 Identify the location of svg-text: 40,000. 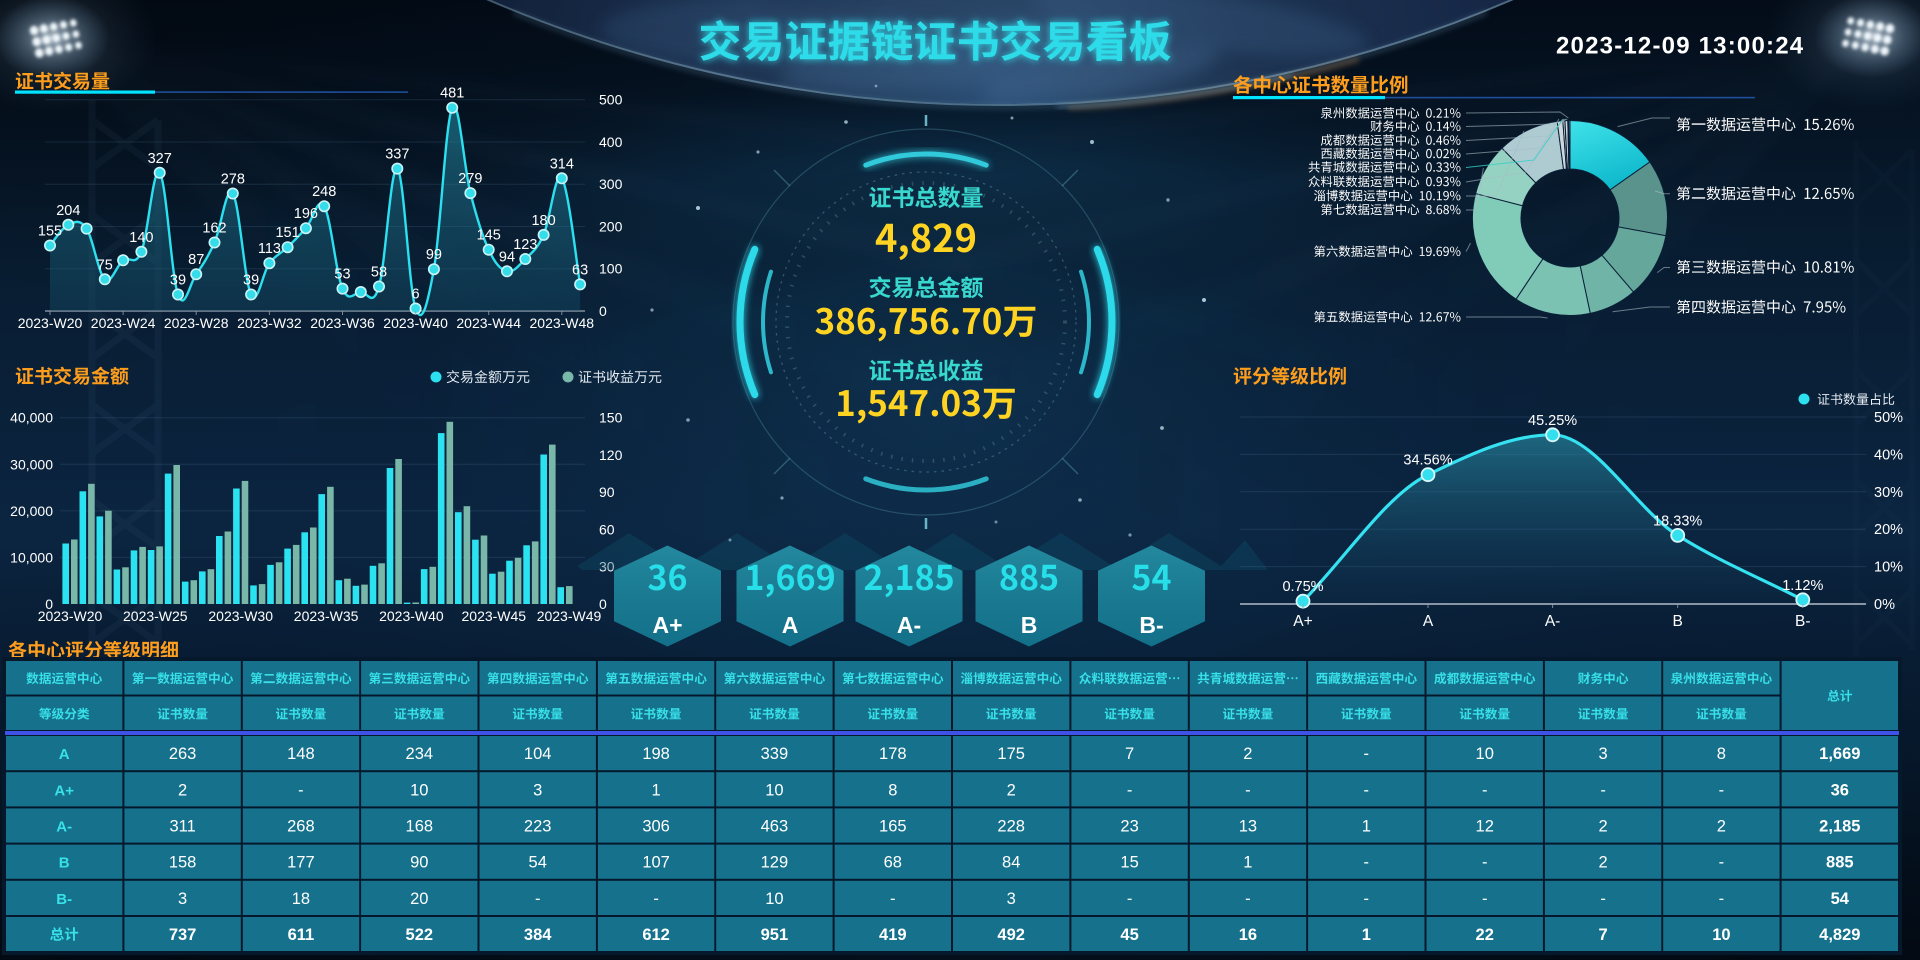
(31, 418).